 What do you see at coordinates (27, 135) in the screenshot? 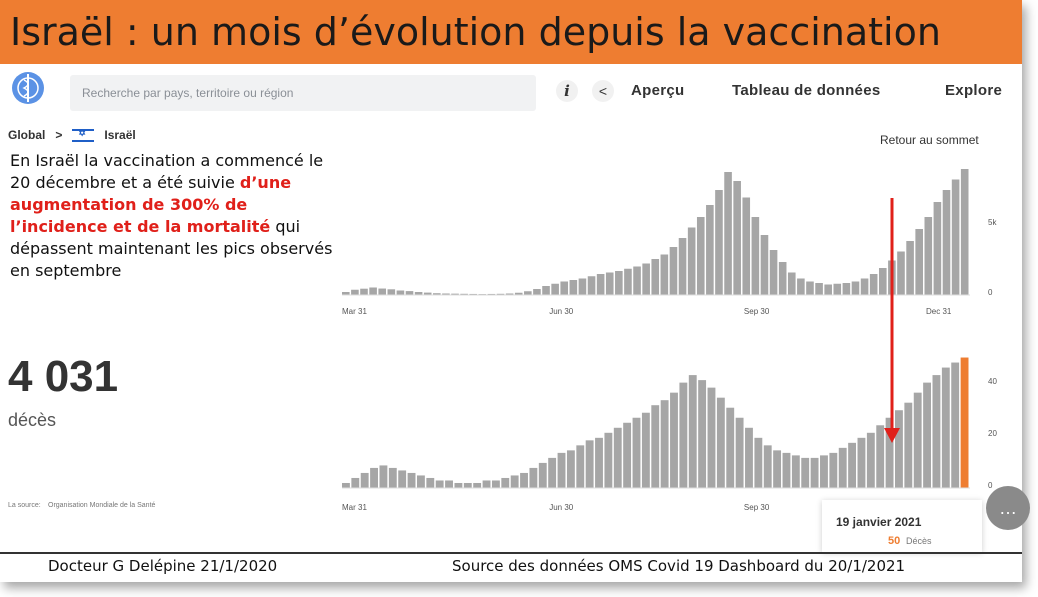
I see `breadcrumb-global: Global` at bounding box center [27, 135].